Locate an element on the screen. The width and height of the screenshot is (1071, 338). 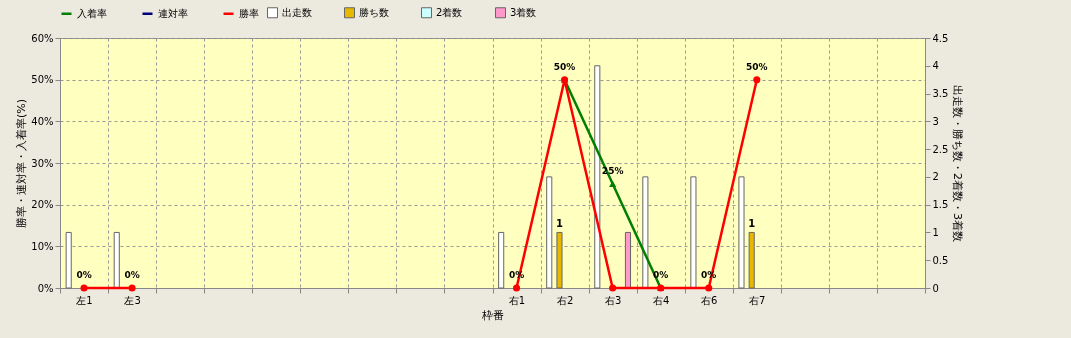
y-tick-label: 50% is located at coordinates (42, 80).